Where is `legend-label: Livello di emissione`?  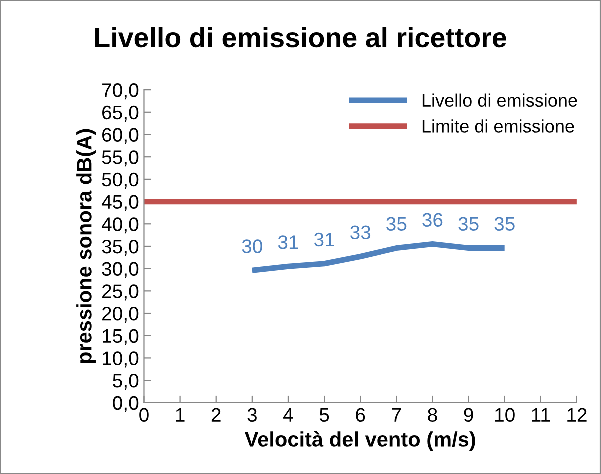 legend-label: Livello di emissione is located at coordinates (500, 101).